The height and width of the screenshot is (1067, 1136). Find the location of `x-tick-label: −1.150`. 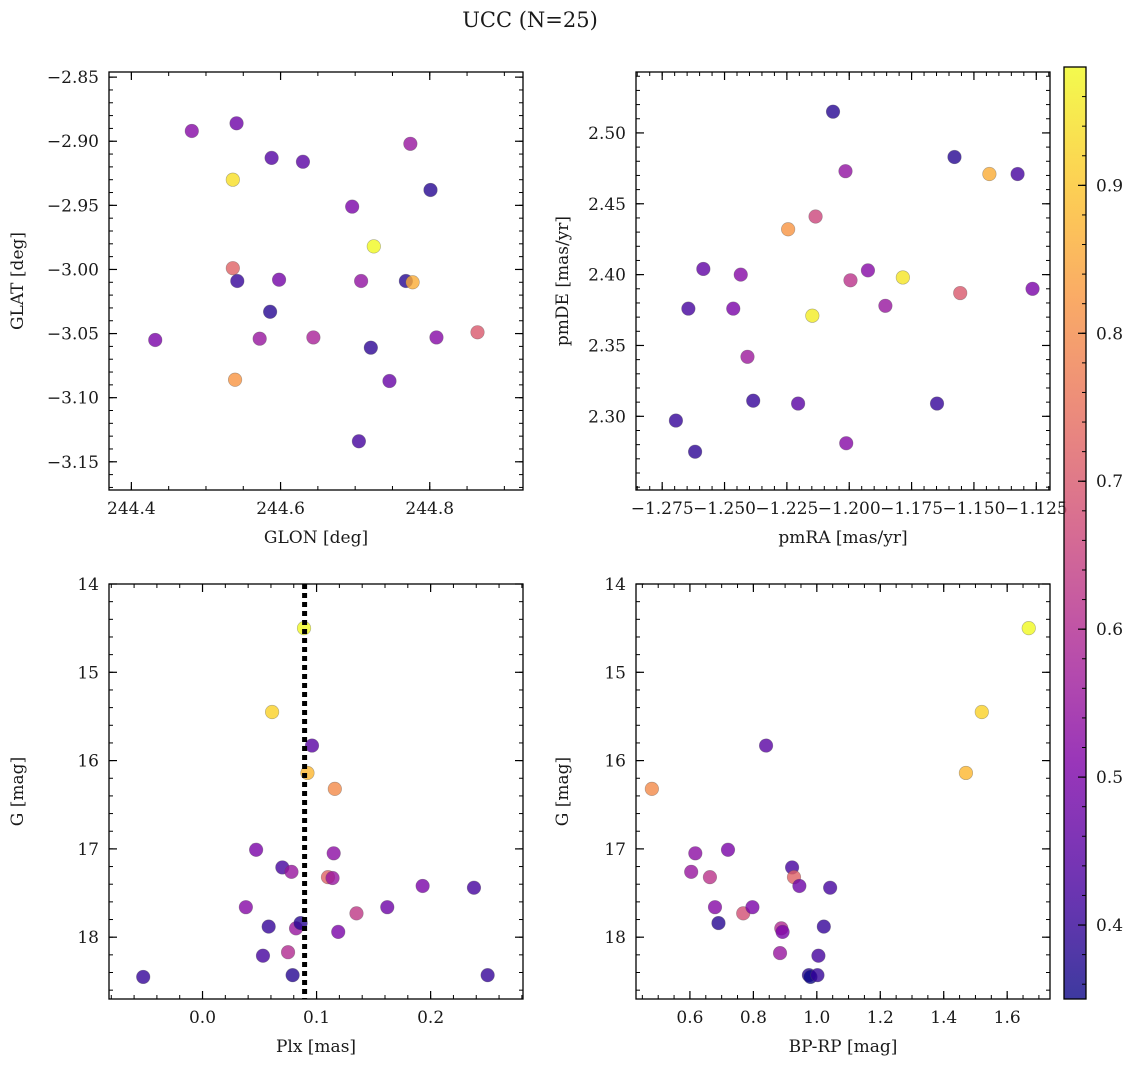

x-tick-label: −1.150 is located at coordinates (973, 509).